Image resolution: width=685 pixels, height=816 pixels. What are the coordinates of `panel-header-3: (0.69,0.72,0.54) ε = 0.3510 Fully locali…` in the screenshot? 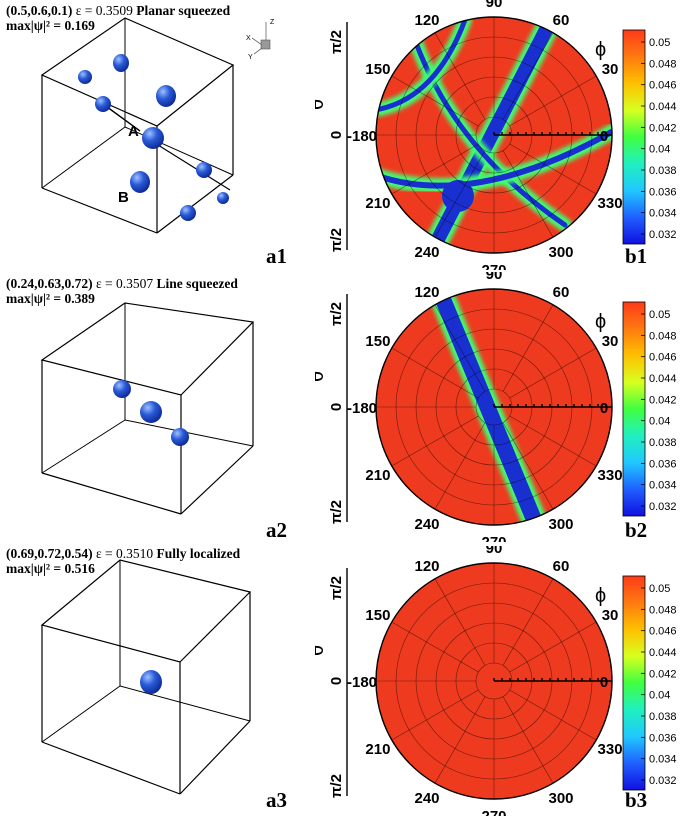 It's located at (123, 561).